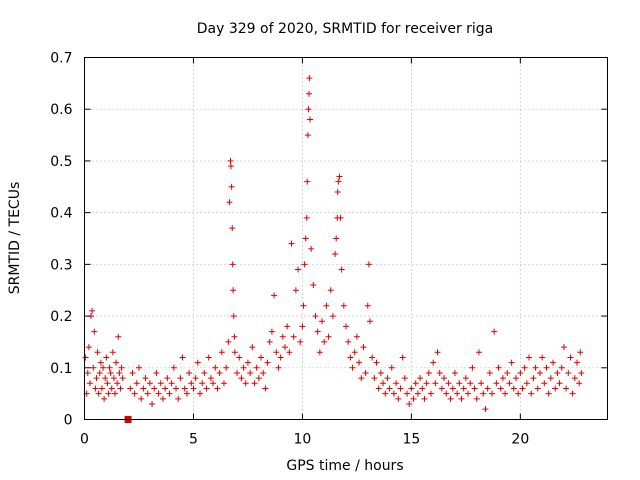 The image size is (640, 480). Describe the element at coordinates (411, 440) in the screenshot. I see `x-tick-label: 15` at that location.